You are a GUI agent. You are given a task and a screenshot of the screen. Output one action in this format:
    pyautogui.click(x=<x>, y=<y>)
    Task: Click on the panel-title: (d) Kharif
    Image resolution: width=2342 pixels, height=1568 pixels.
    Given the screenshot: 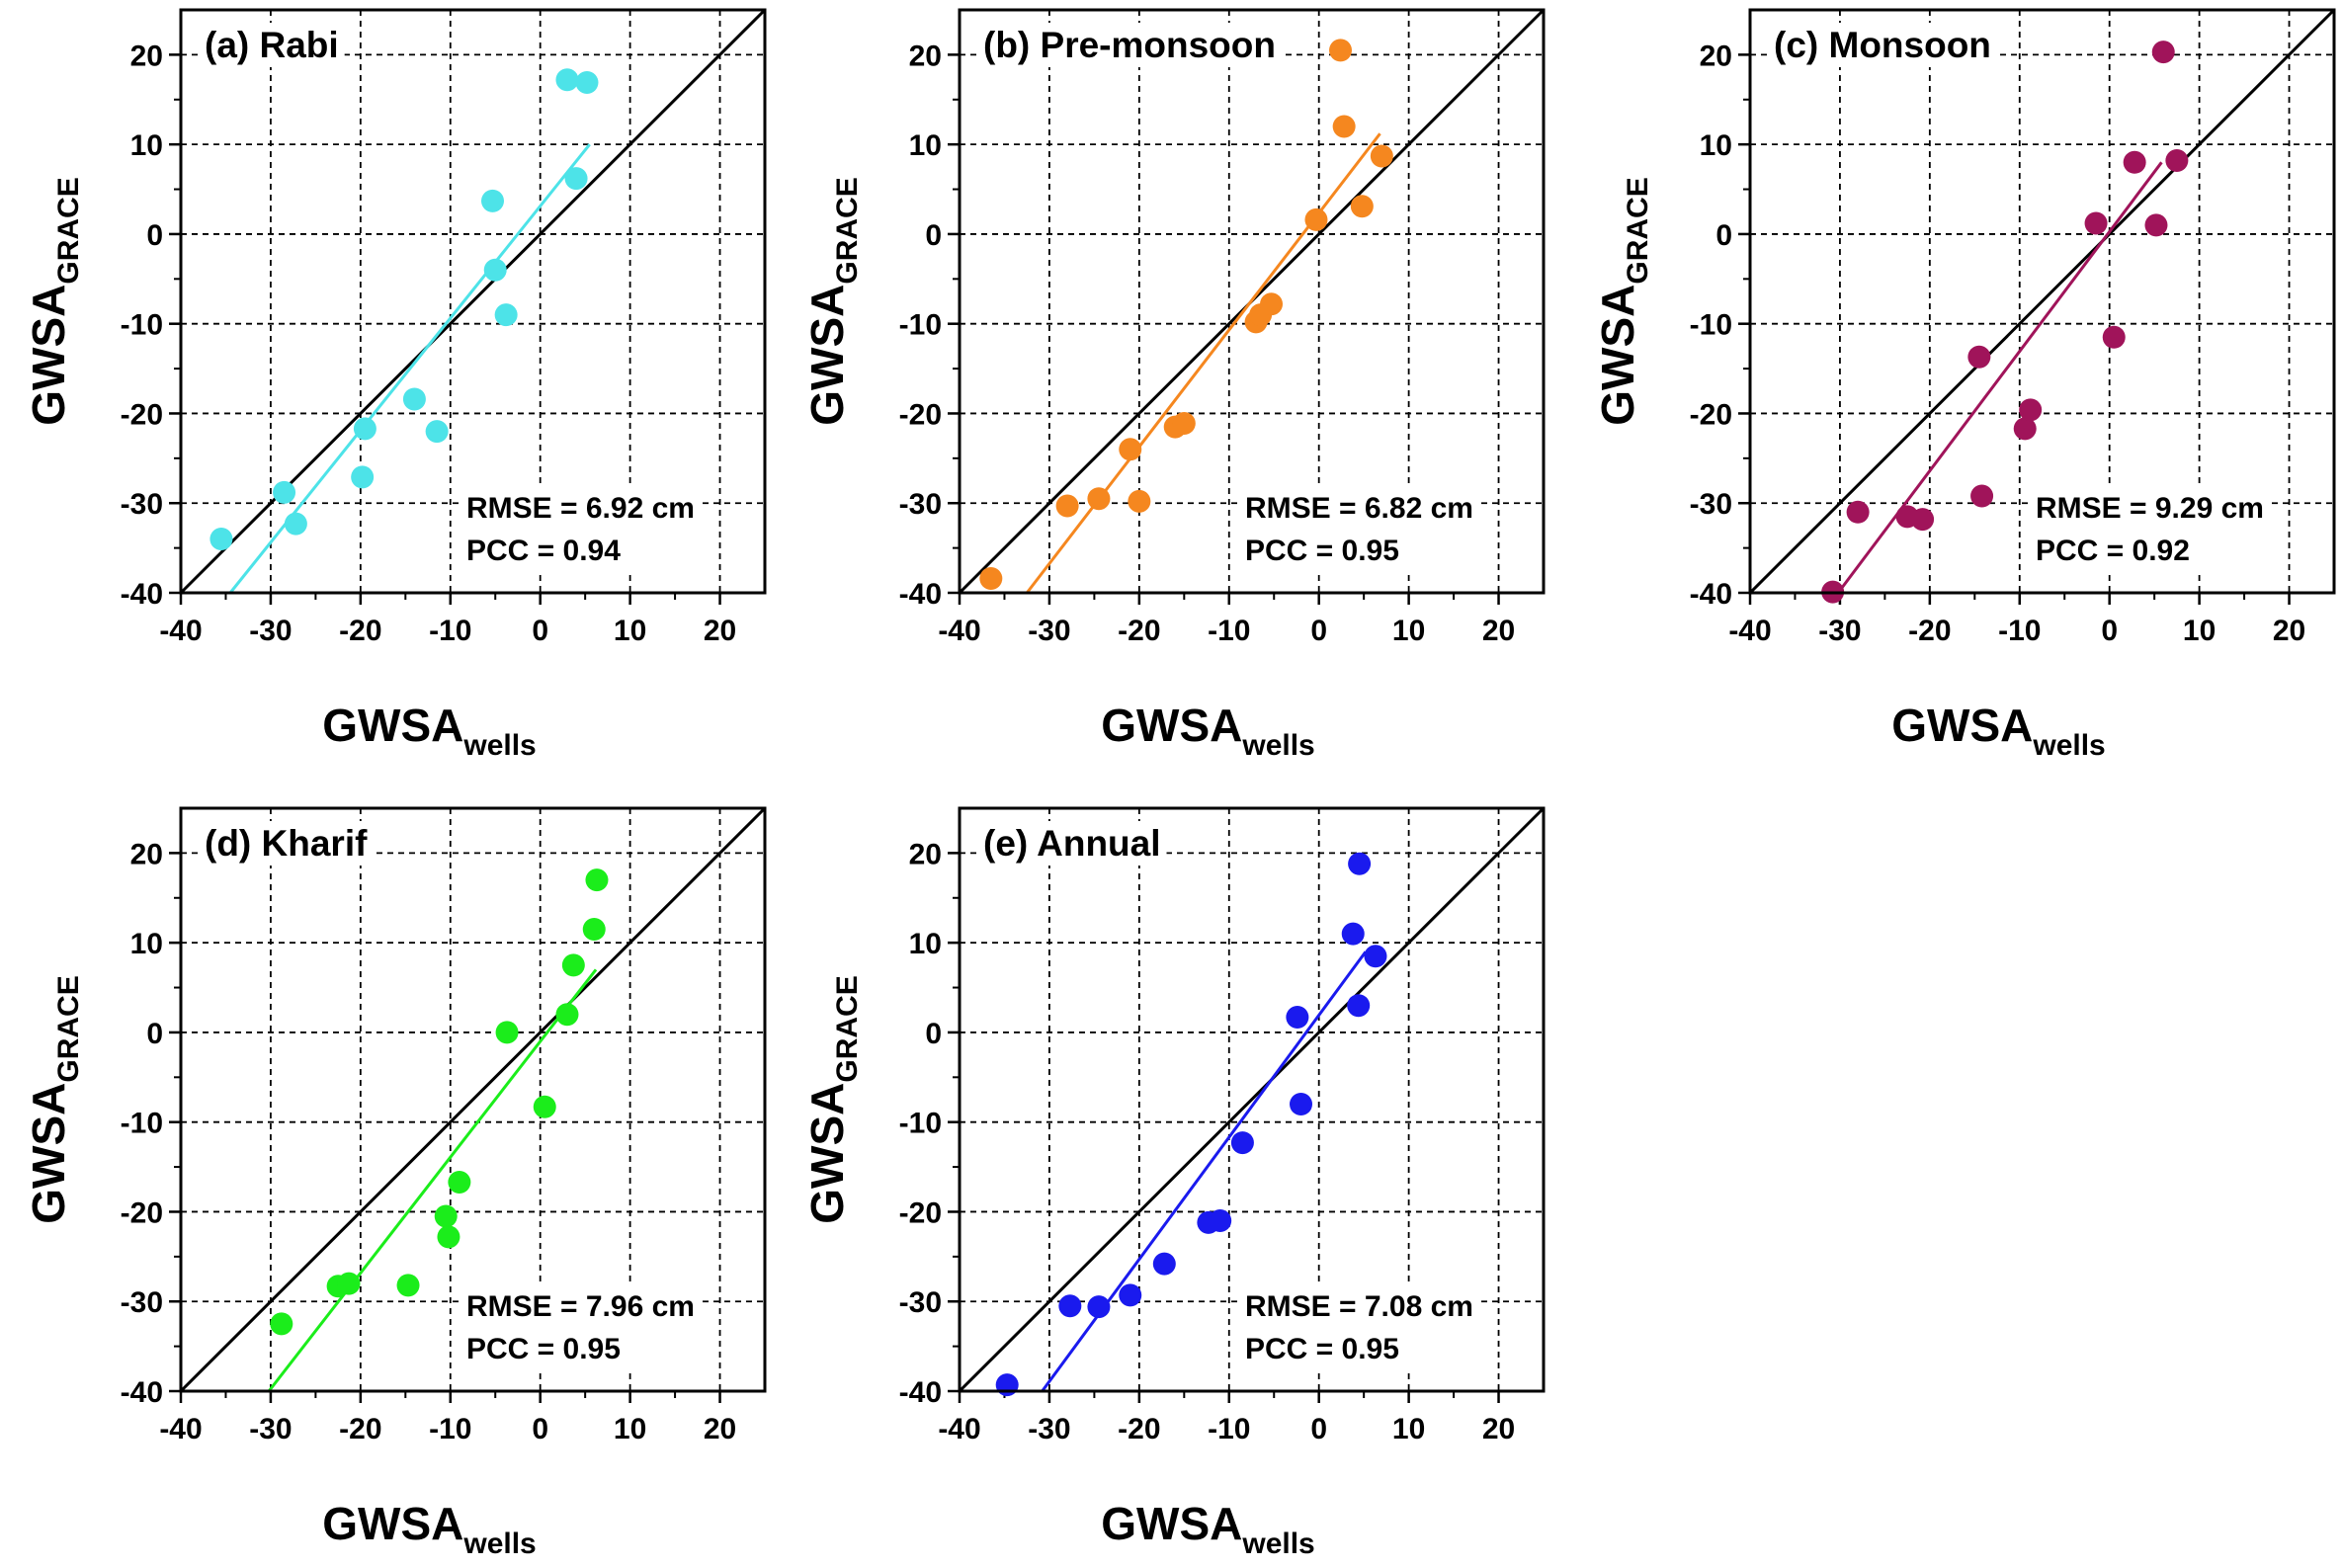 What is the action you would take?
    pyautogui.click(x=286, y=843)
    